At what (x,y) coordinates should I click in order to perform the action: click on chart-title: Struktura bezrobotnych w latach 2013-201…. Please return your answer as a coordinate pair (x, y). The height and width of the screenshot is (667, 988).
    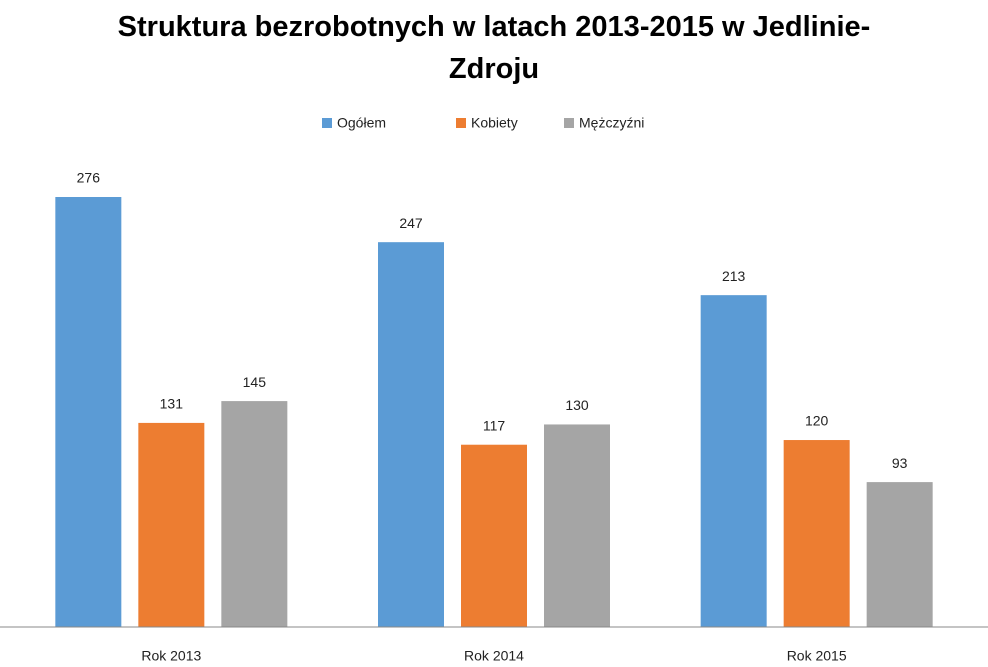
    Looking at the image, I should click on (494, 48).